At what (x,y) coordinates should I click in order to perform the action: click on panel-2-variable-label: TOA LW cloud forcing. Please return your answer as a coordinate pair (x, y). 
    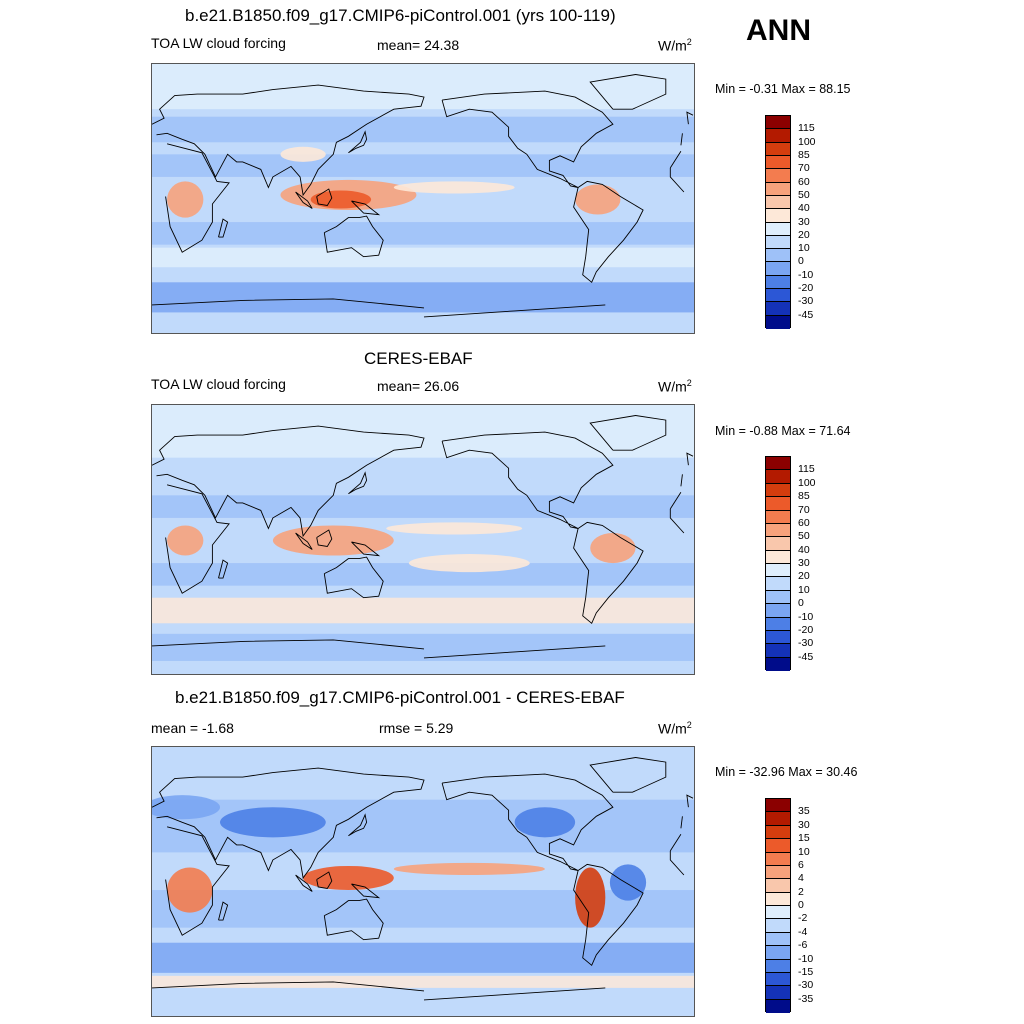
    Looking at the image, I should click on (218, 384).